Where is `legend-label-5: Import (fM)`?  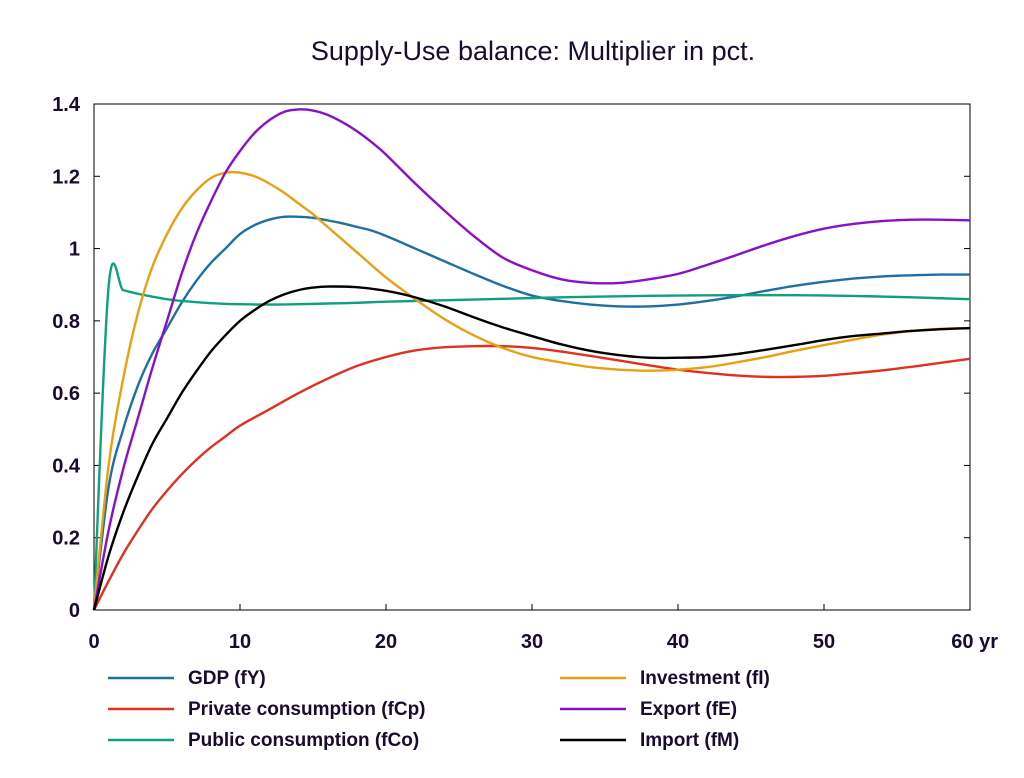
legend-label-5: Import (fM) is located at coordinates (689, 740).